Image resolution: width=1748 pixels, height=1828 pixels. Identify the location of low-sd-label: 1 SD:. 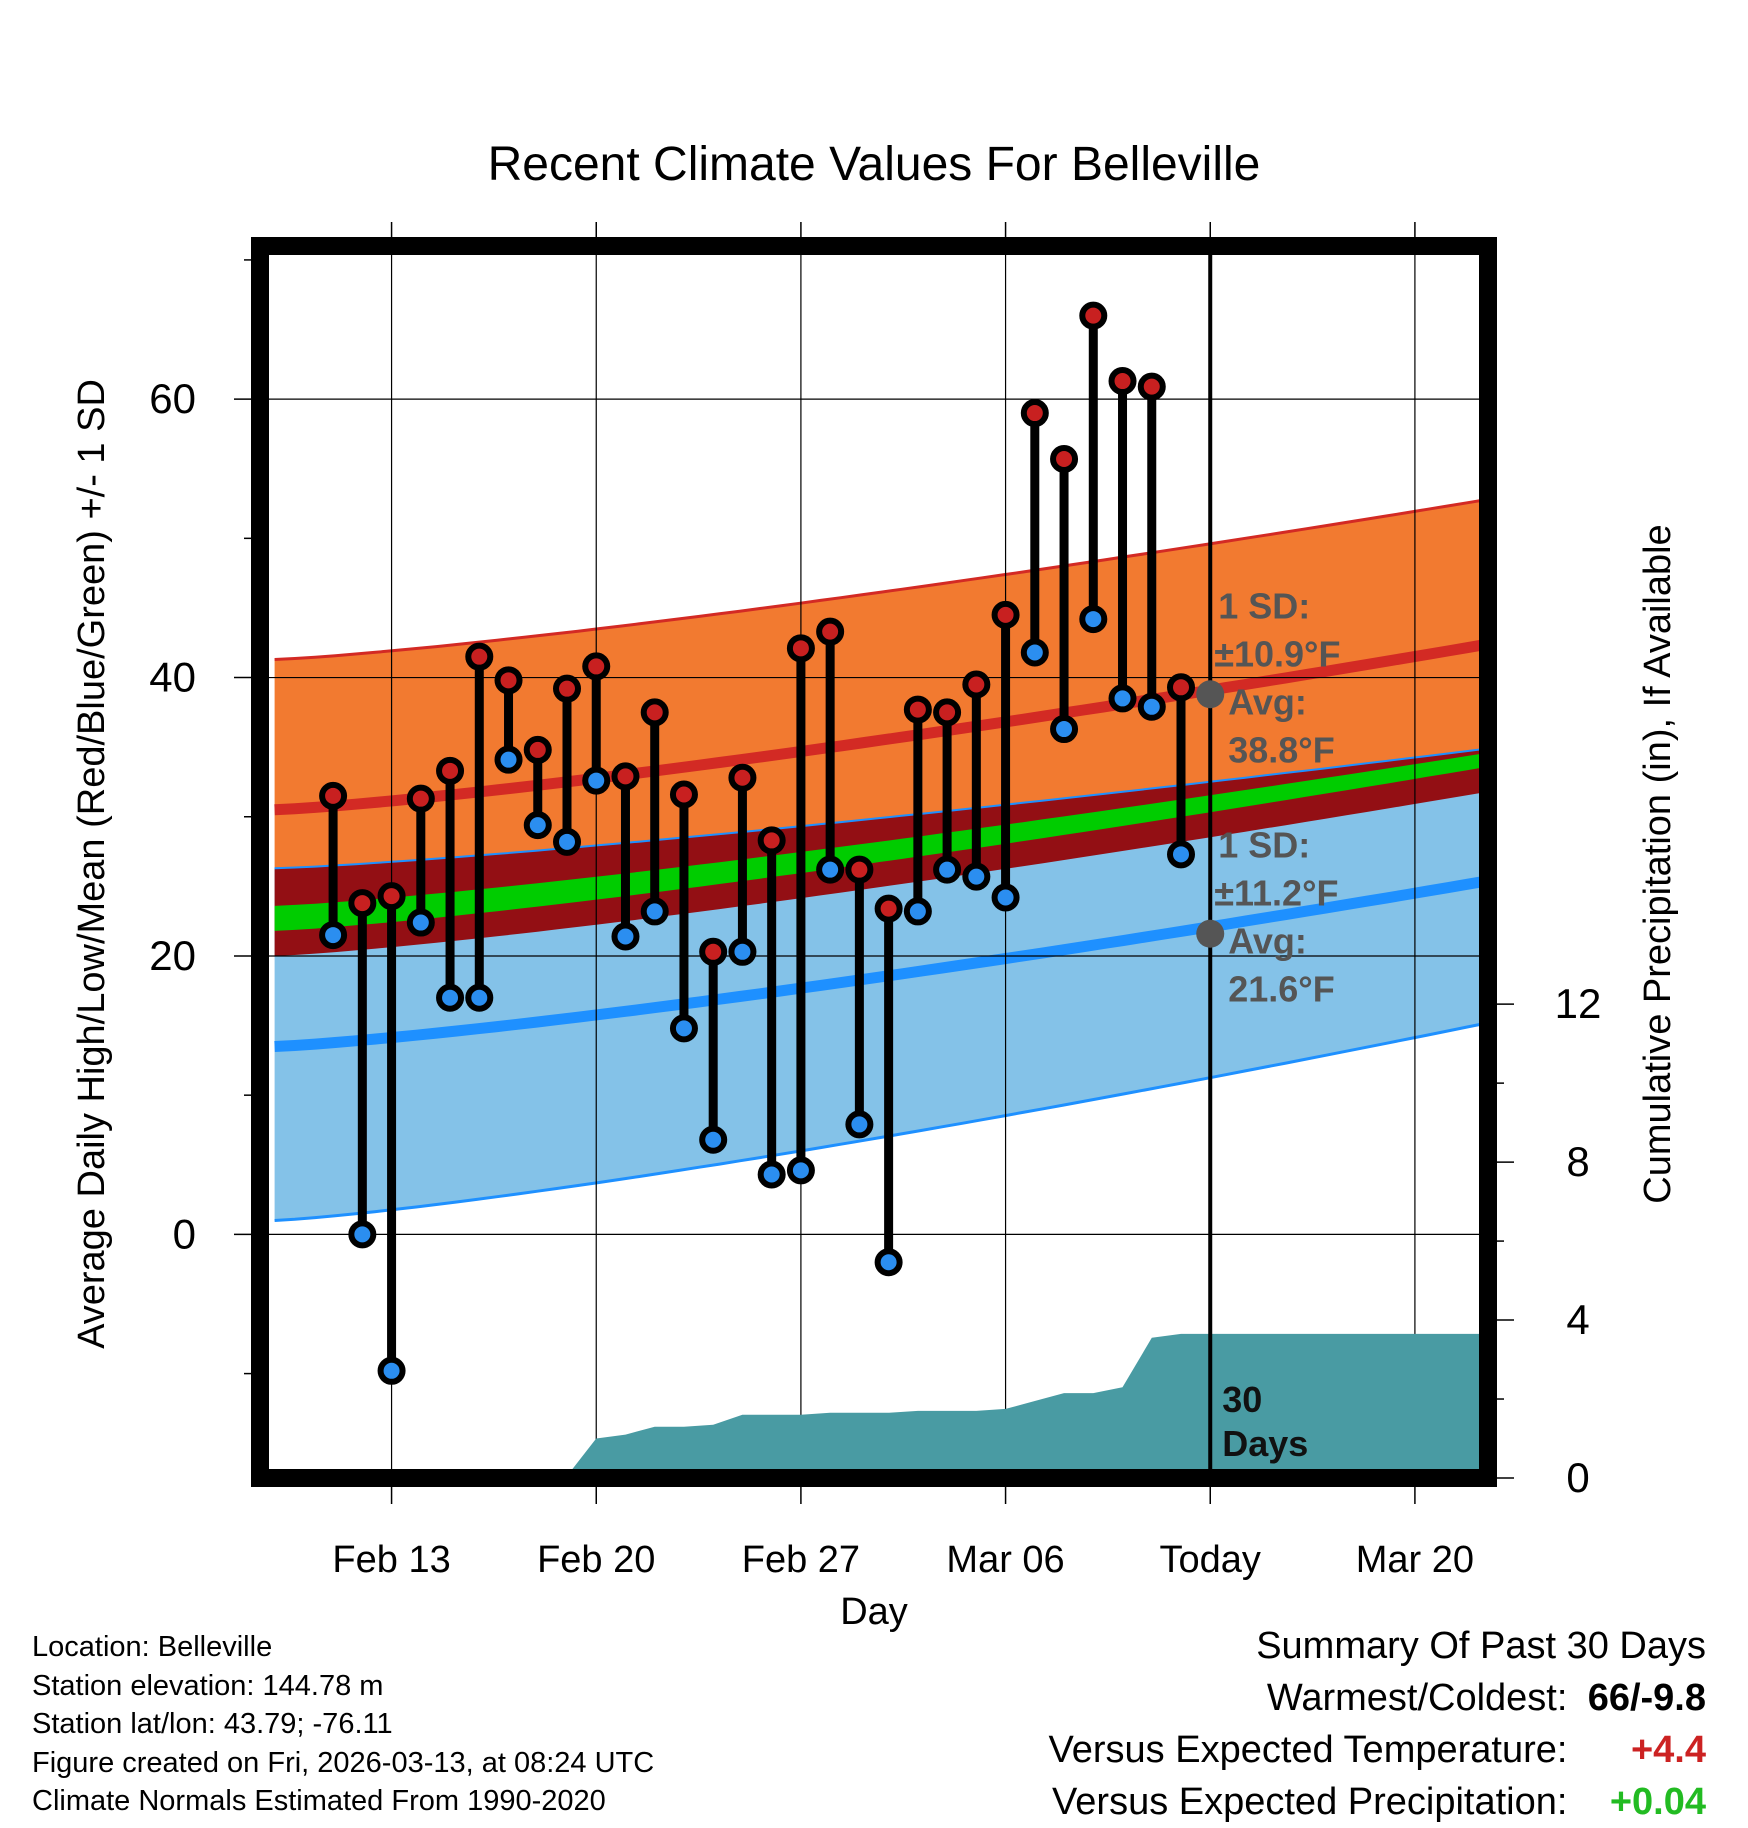
(1264, 845).